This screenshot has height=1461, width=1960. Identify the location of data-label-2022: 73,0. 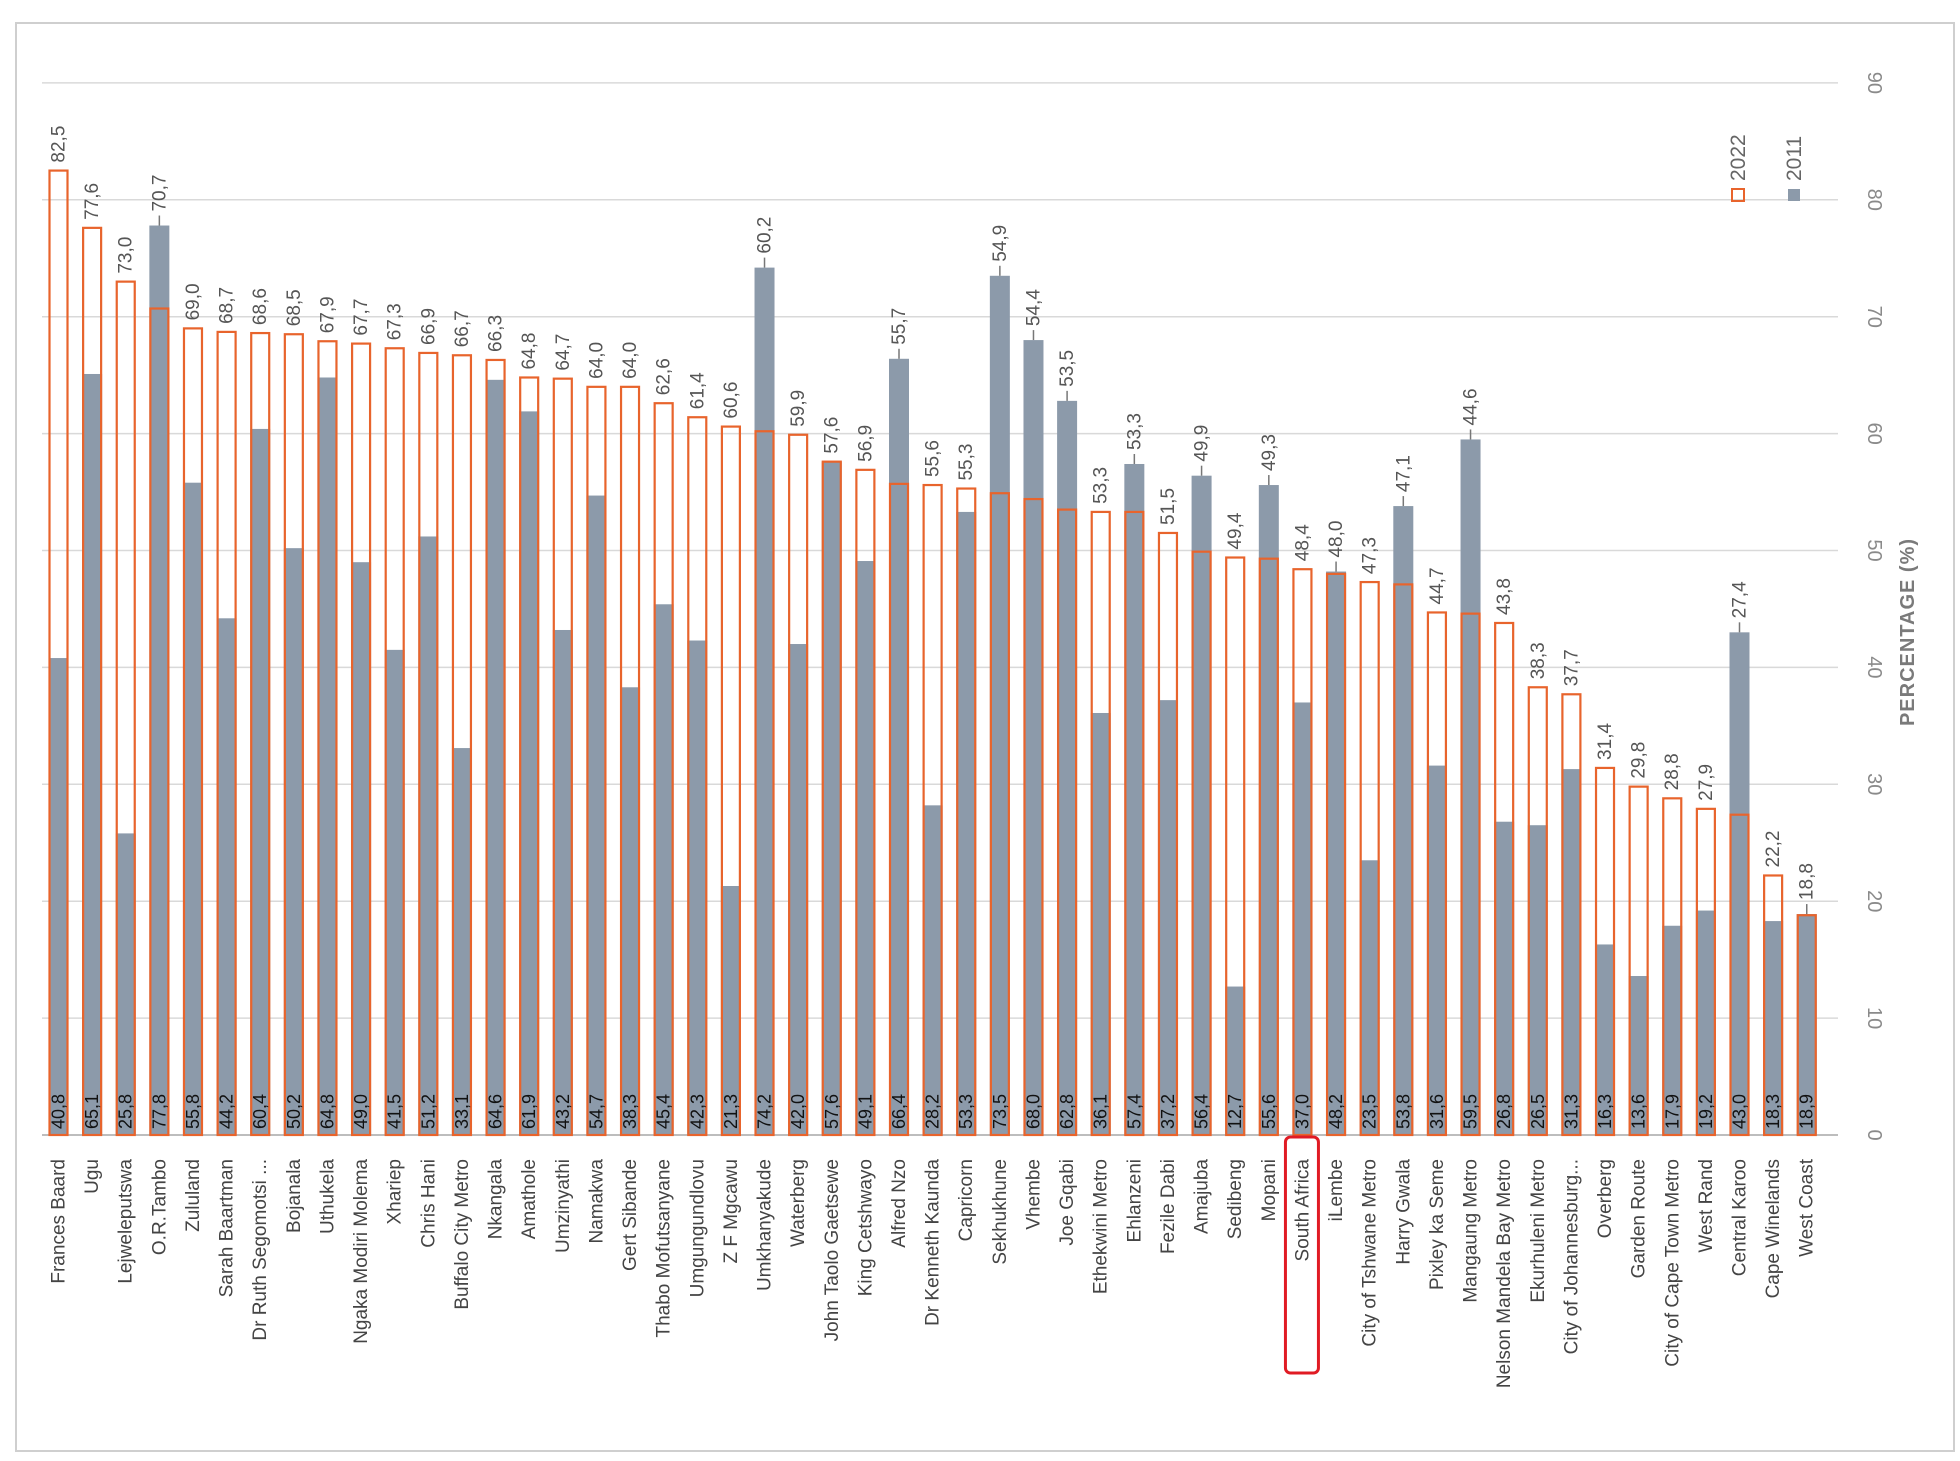
(126, 255).